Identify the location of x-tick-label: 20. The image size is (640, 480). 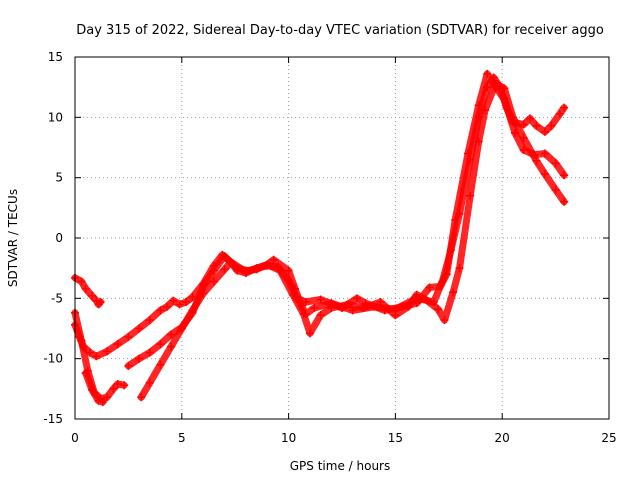
(502, 438).